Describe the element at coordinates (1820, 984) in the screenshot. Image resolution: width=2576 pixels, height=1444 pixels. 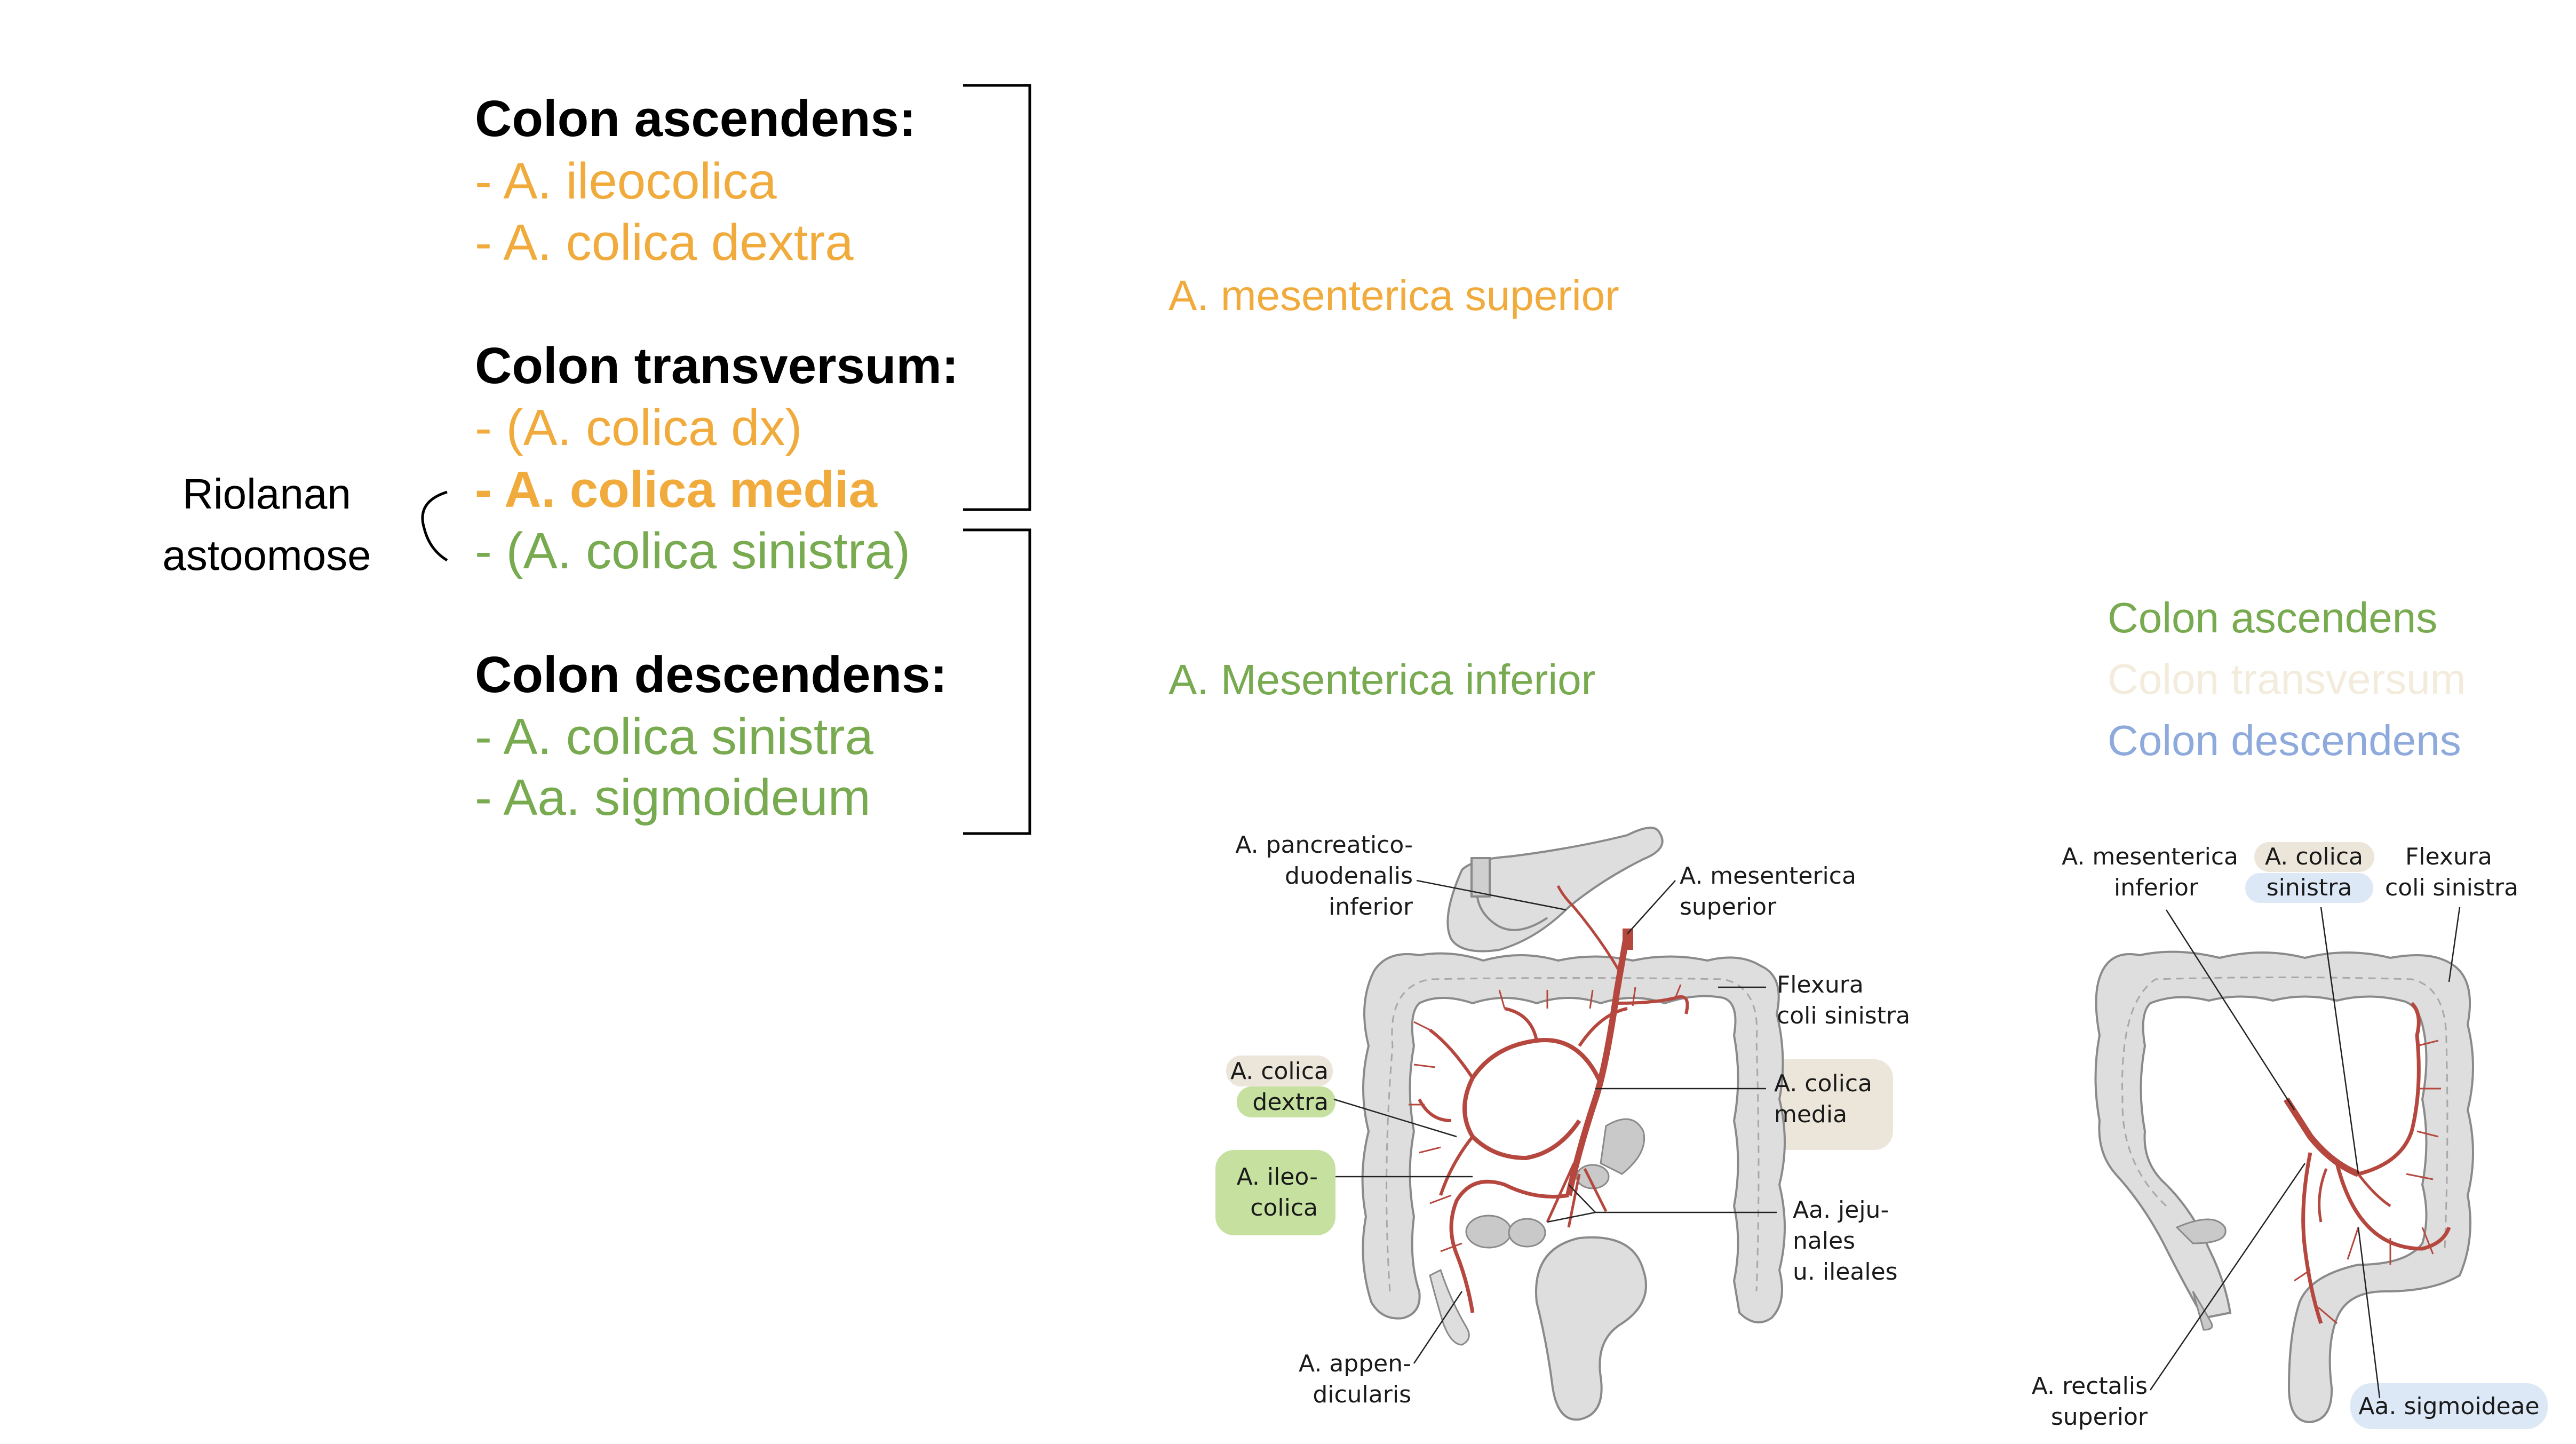
I see `label-flexura-1: Flexura` at that location.